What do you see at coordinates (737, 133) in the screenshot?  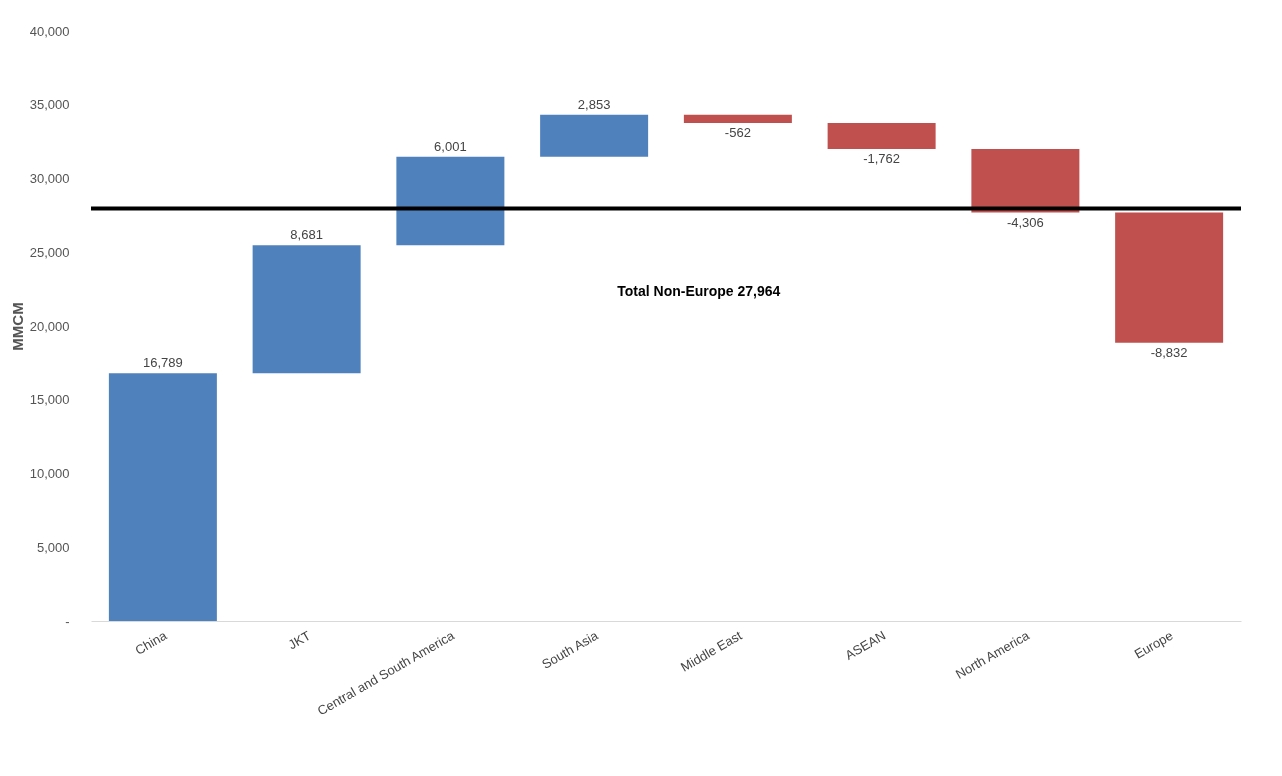 I see `data-label: -562` at bounding box center [737, 133].